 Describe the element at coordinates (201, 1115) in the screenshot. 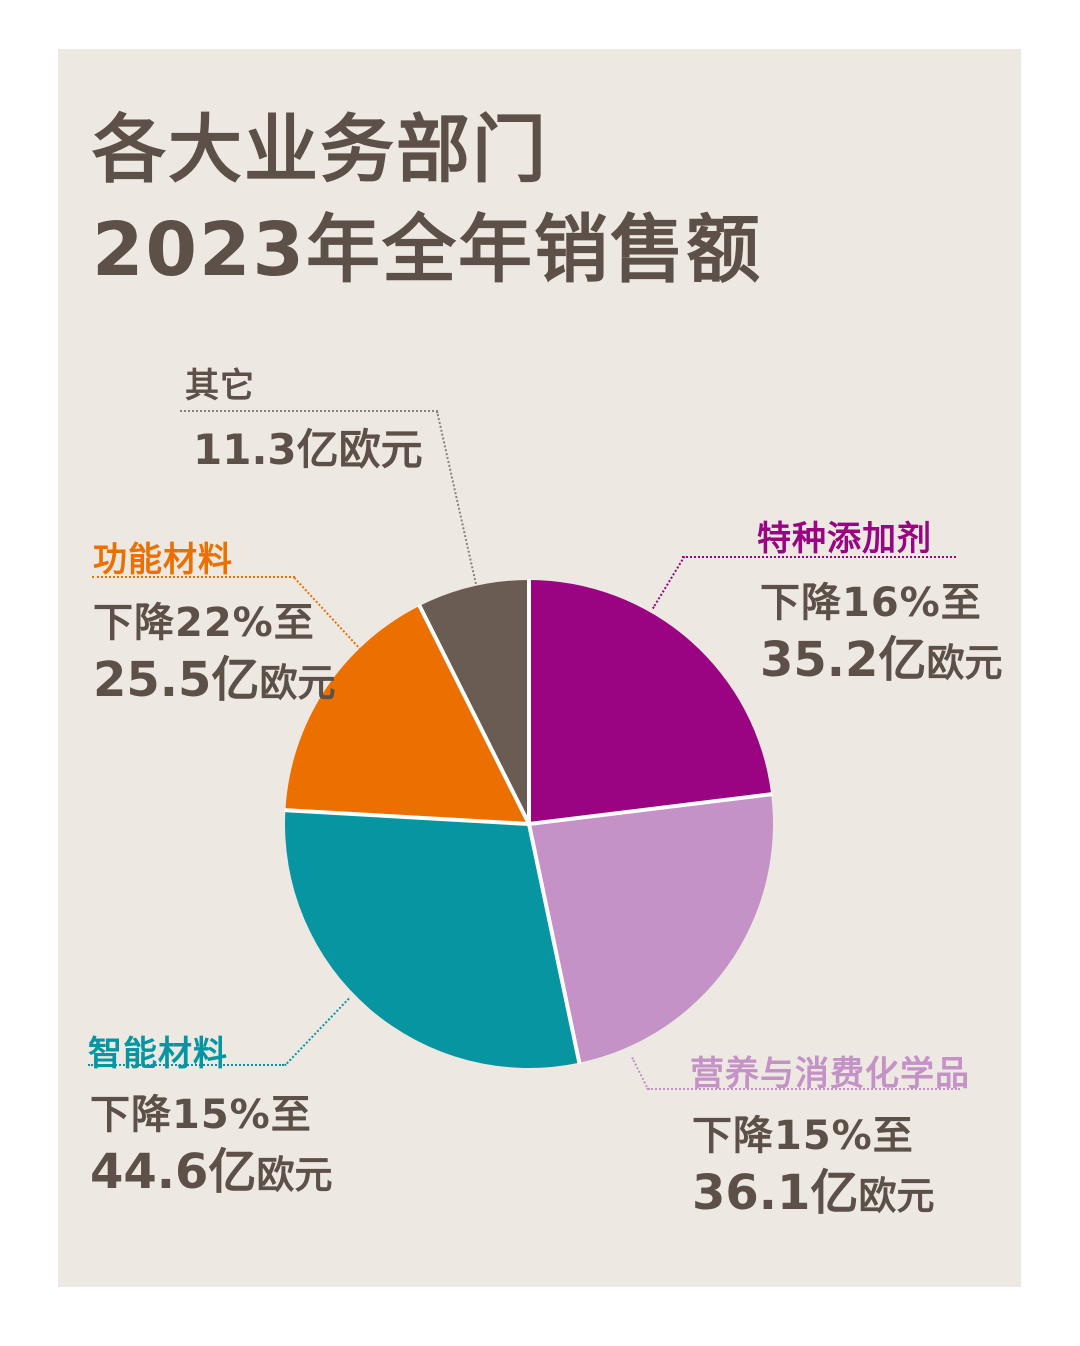

I see `segment-change-smart-materials: 下降15%至` at that location.